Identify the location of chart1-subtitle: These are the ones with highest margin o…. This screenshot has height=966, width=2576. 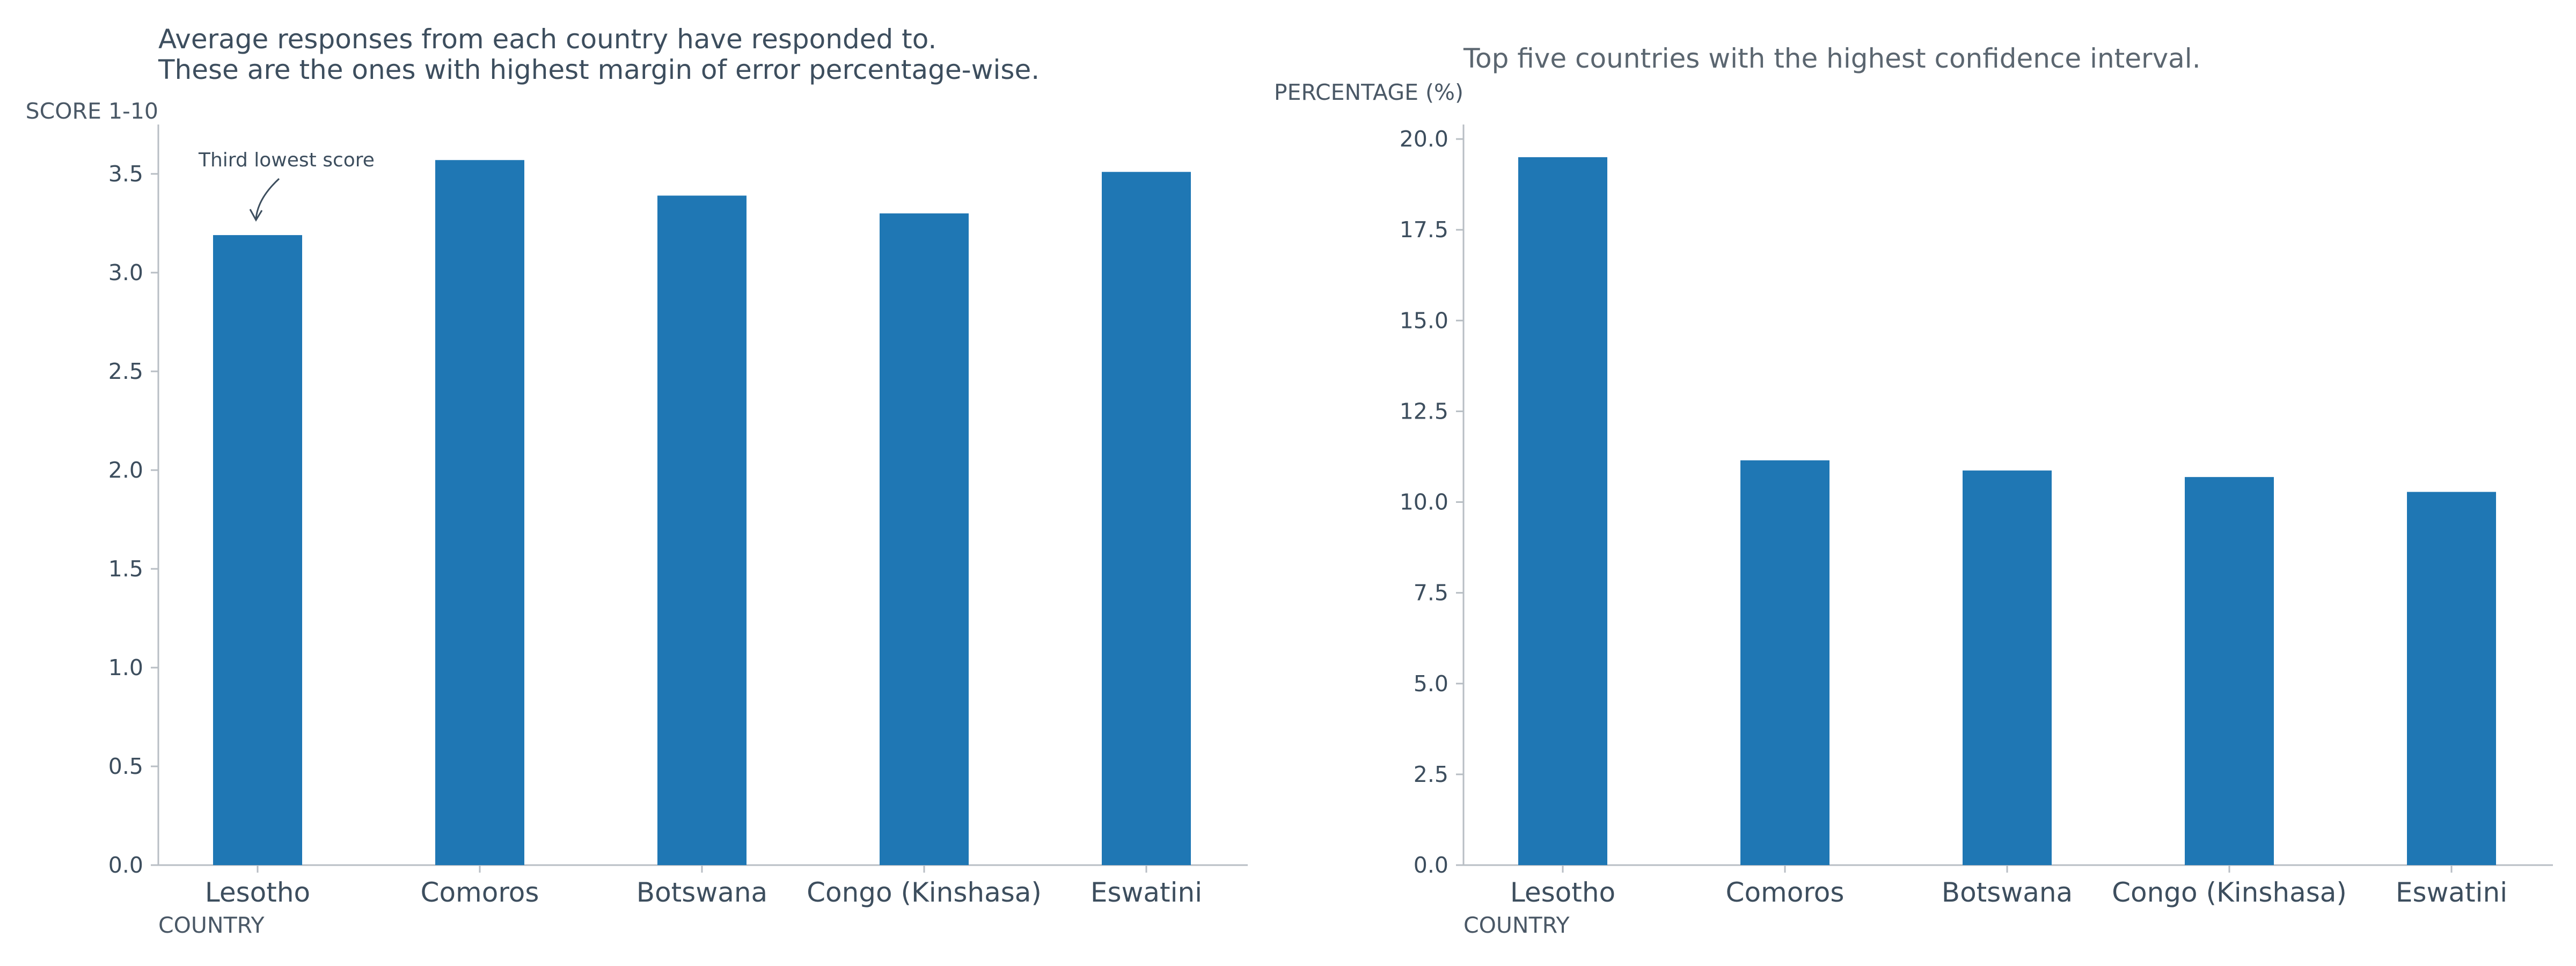
(599, 69).